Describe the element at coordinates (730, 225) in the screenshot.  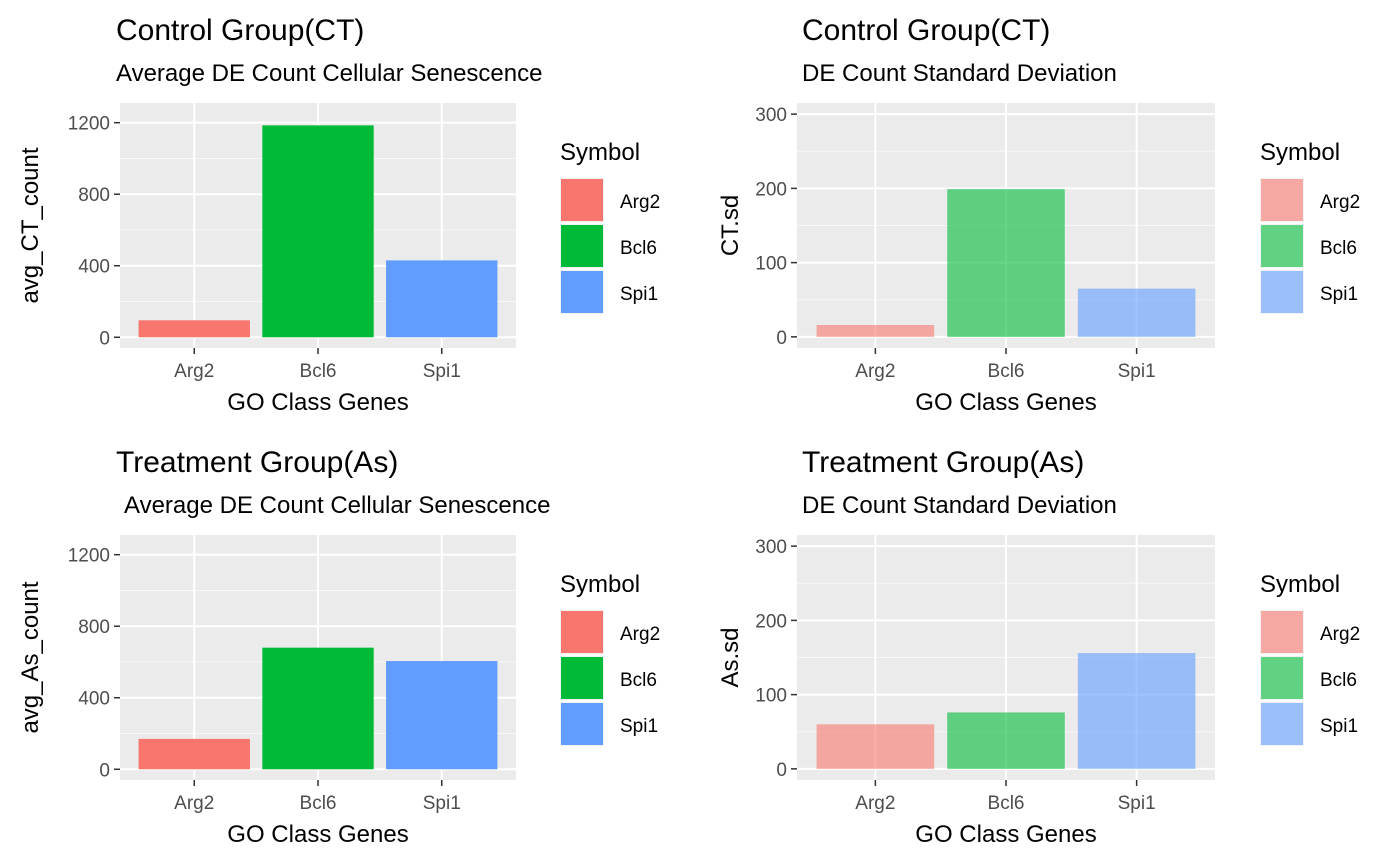
I see `y-axis-title: CT.sd` at that location.